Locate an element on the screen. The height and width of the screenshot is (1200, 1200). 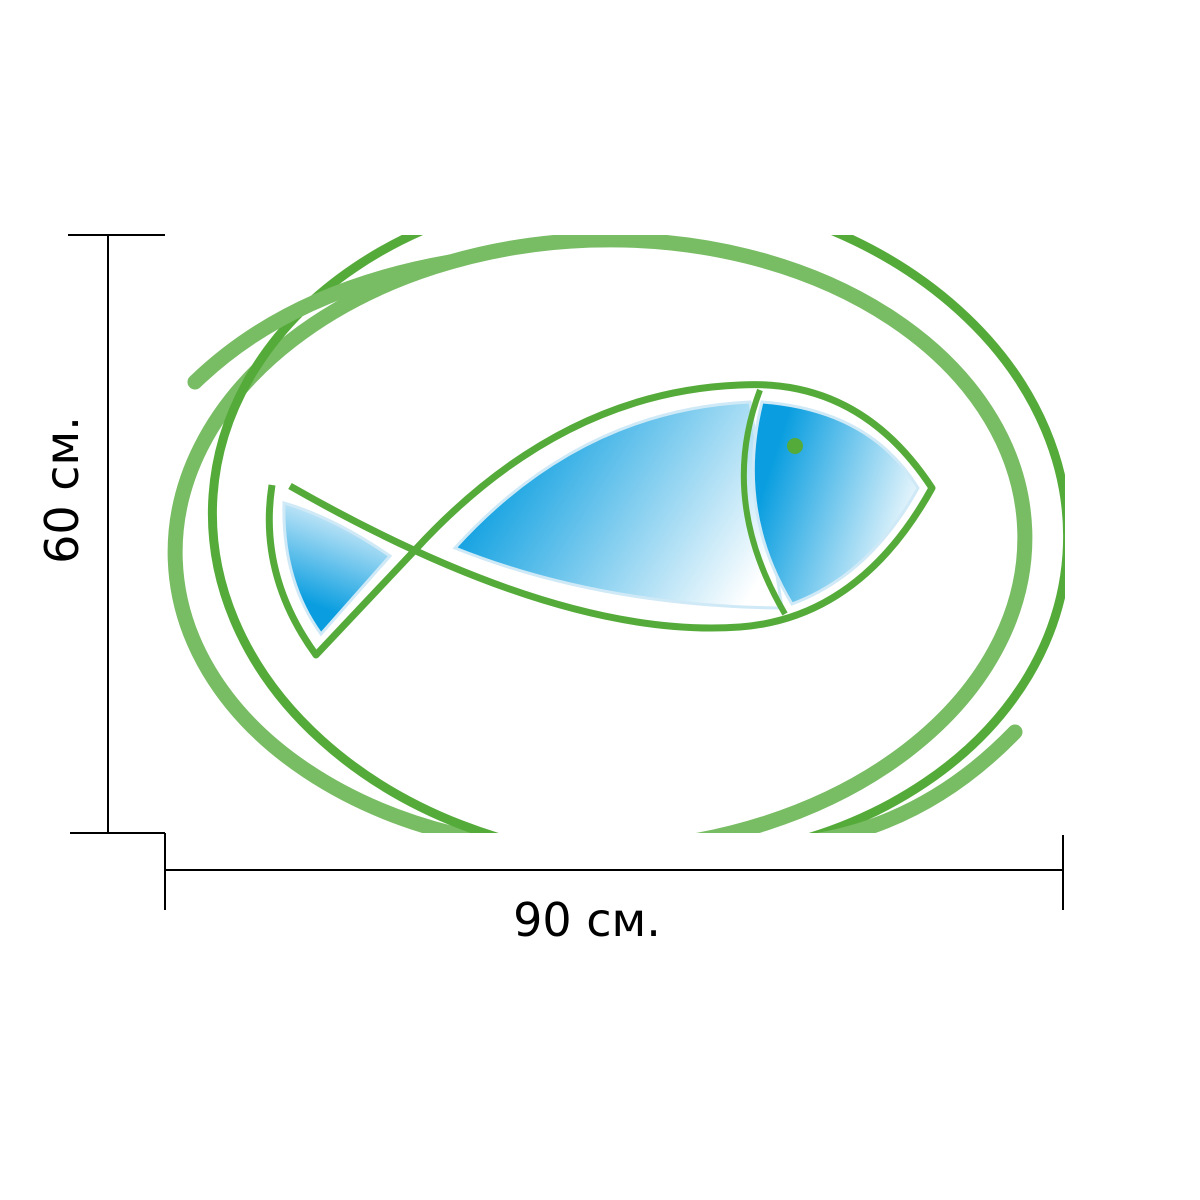
fish-outline is located at coordinates (600, 520).